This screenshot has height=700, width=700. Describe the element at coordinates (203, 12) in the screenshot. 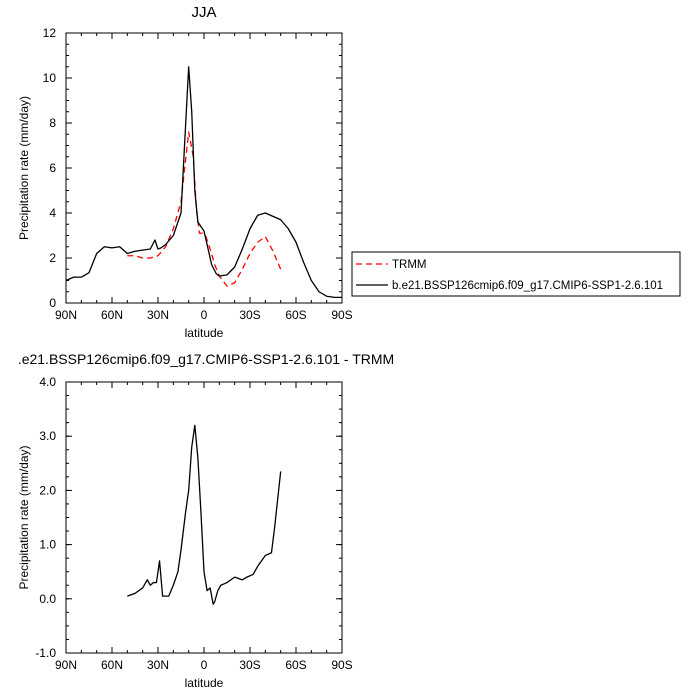

I see `top-chart-title: JJA` at that location.